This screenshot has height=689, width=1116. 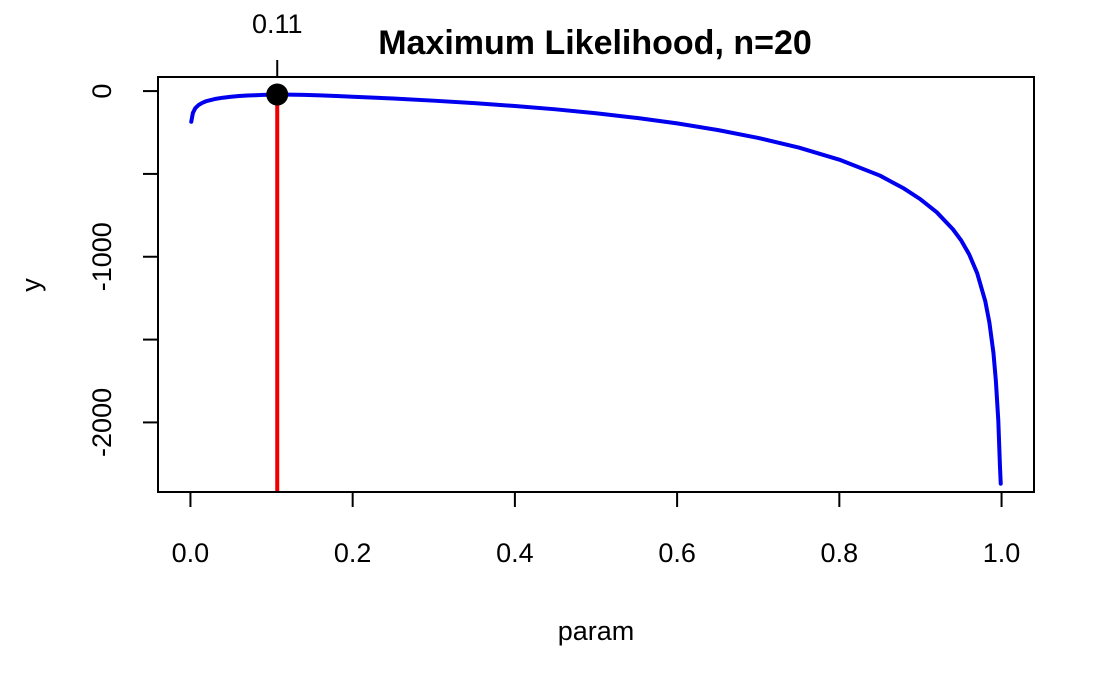 I want to click on x-tick-label: 0.0, so click(x=191, y=553).